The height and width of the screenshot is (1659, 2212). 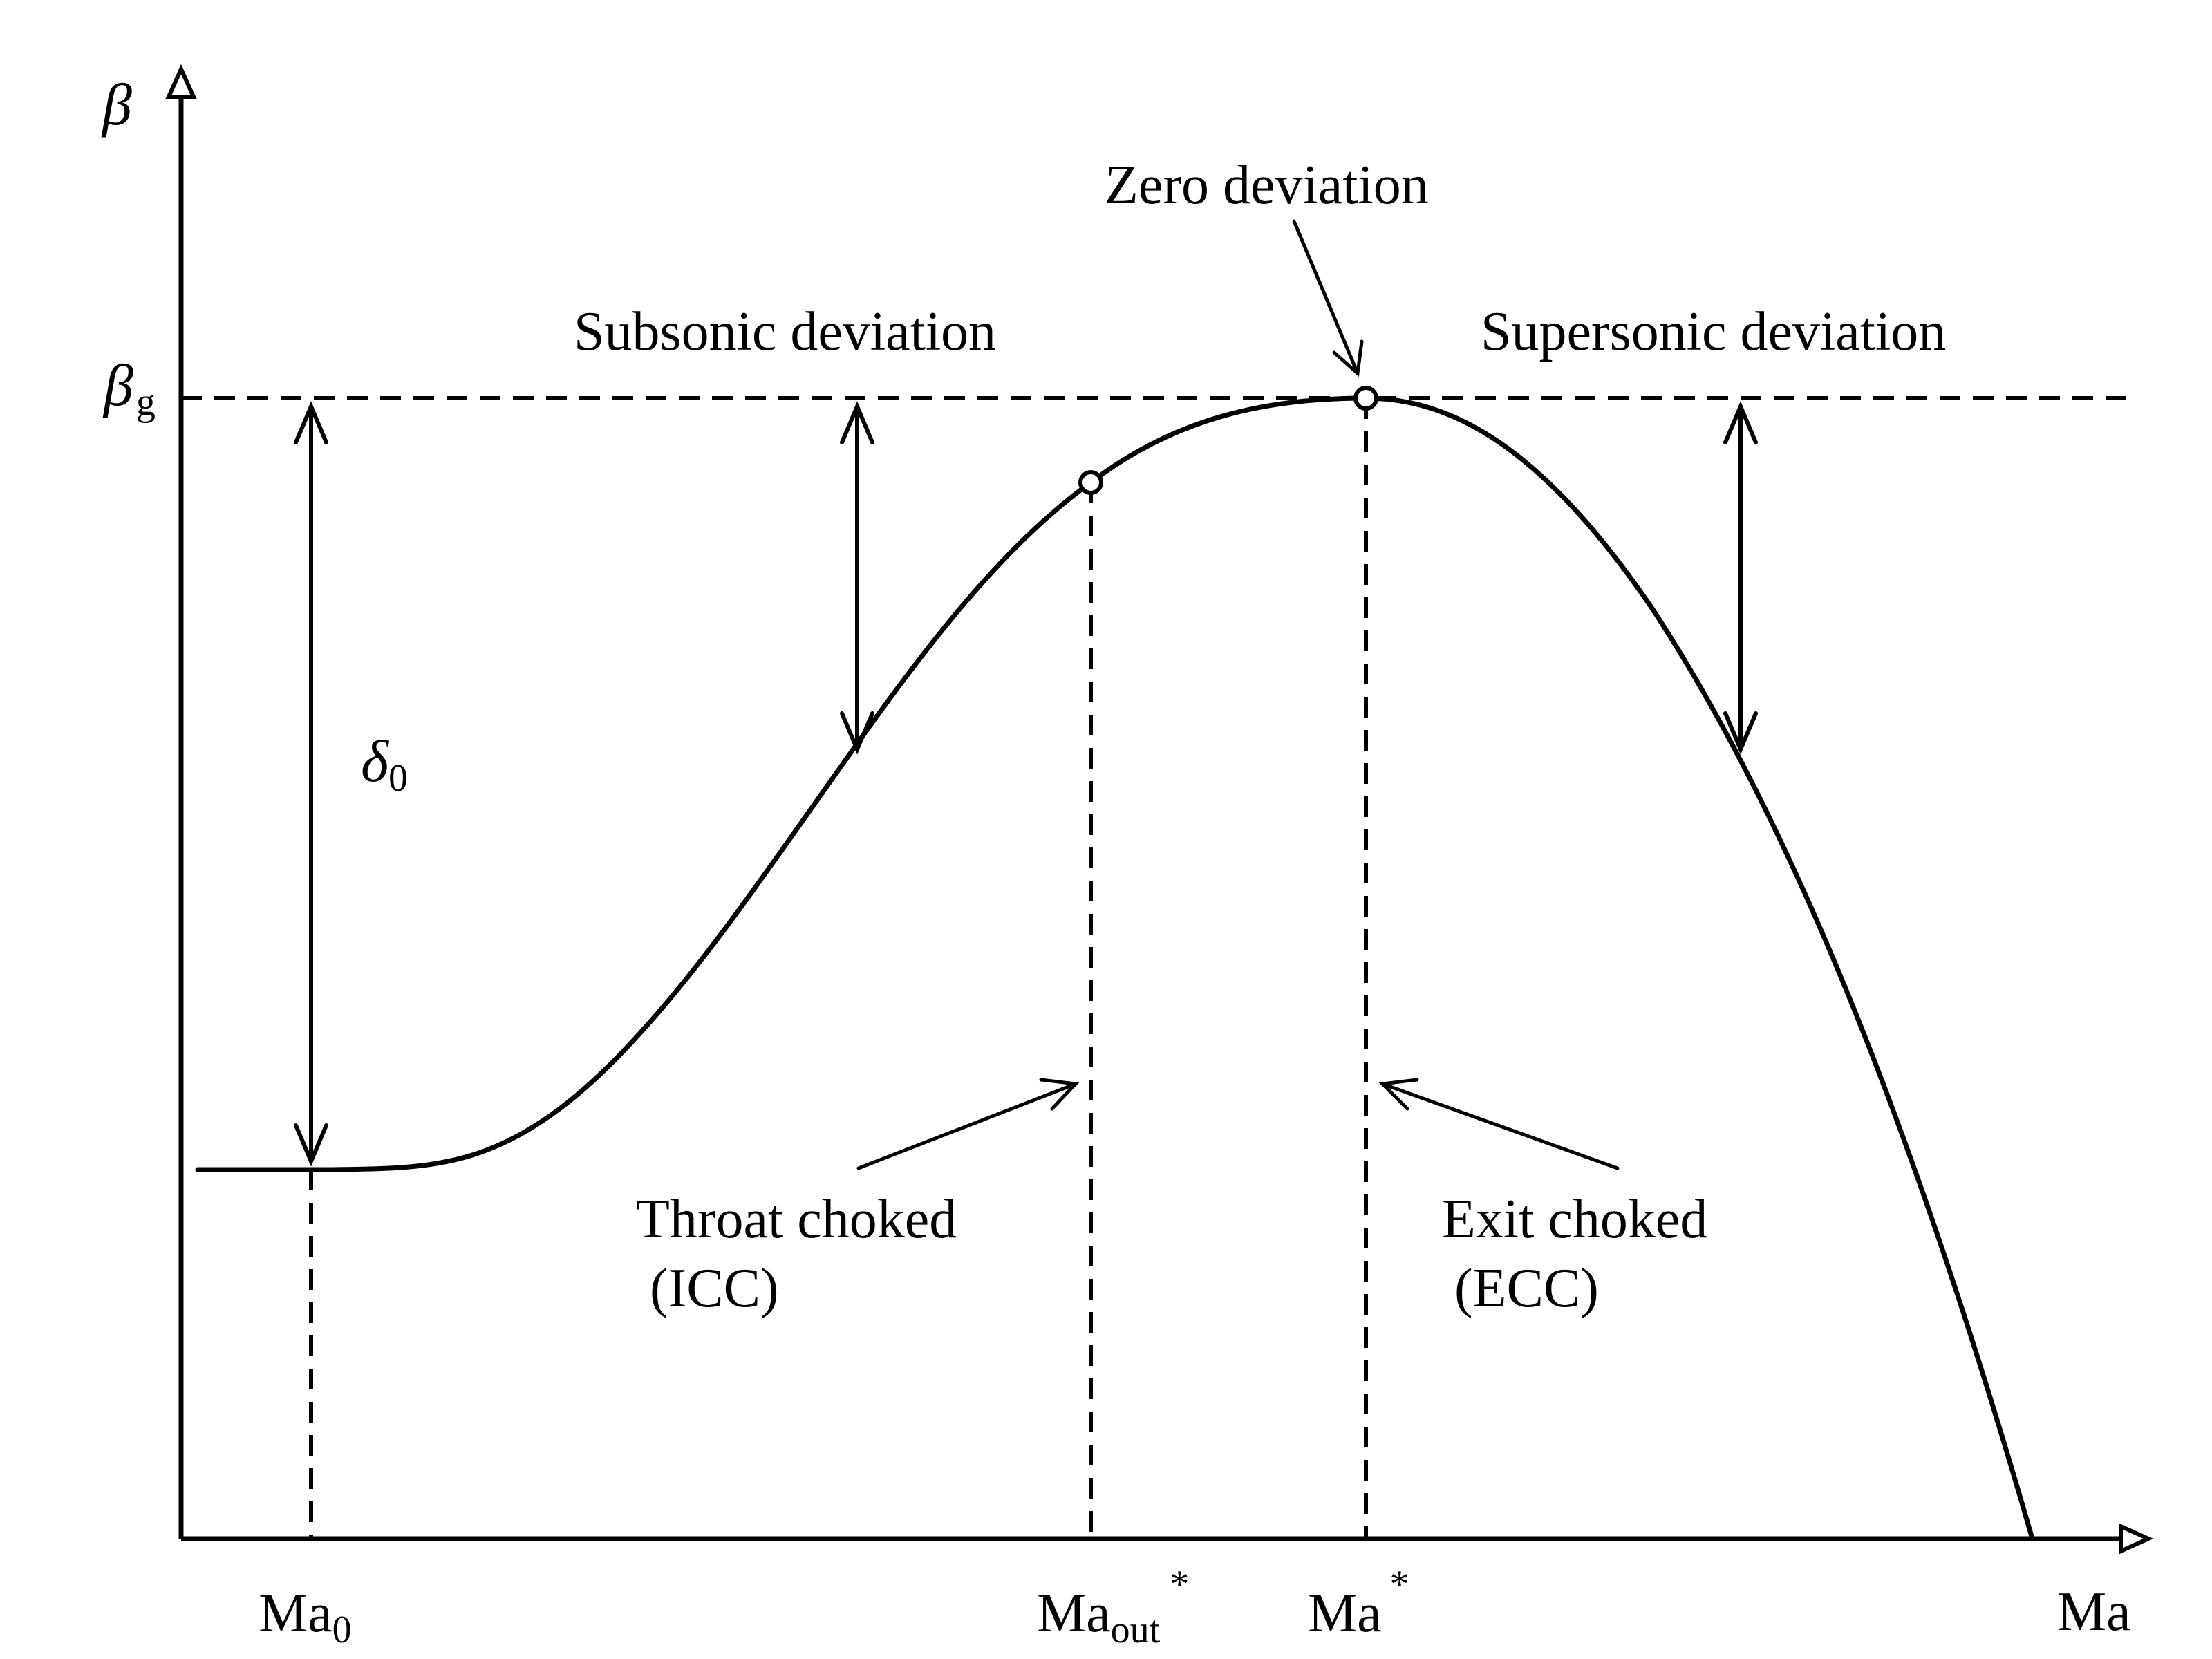 What do you see at coordinates (1574, 1220) in the screenshot?
I see `exit-choked-label: Exit choked` at bounding box center [1574, 1220].